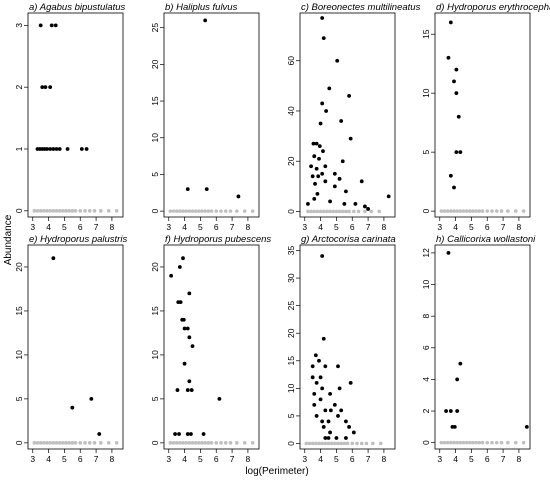 The width and height of the screenshot is (550, 480). Describe the element at coordinates (426, 316) in the screenshot. I see `y-tick-label: 8` at that location.